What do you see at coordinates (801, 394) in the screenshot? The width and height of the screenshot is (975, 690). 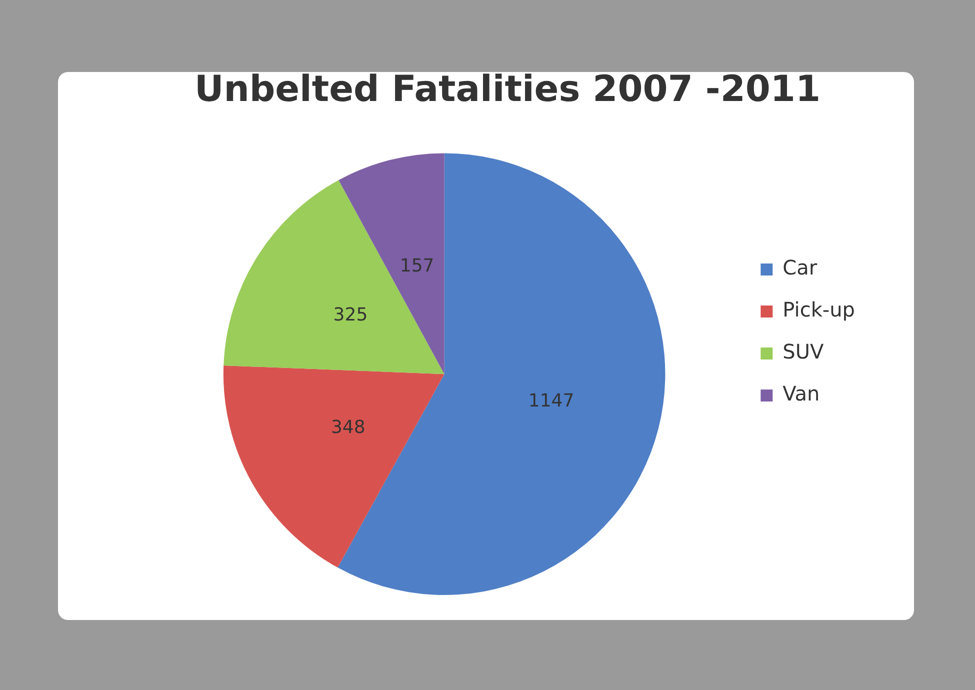 I see `legend-label: Van` at bounding box center [801, 394].